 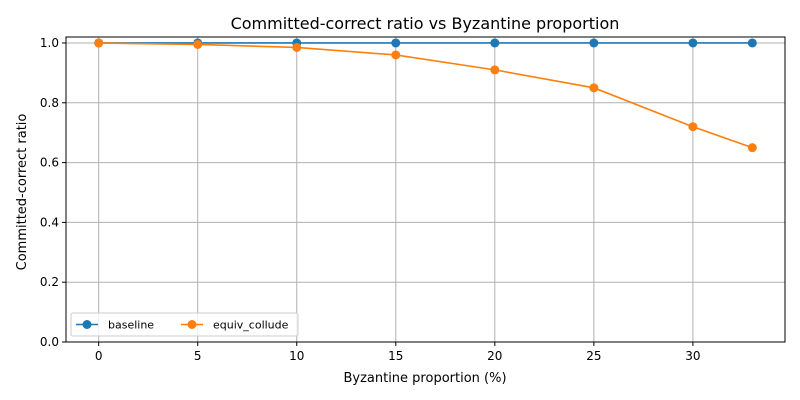 What do you see at coordinates (22, 192) in the screenshot?
I see `y-axis-label: Committed-correct ratio` at bounding box center [22, 192].